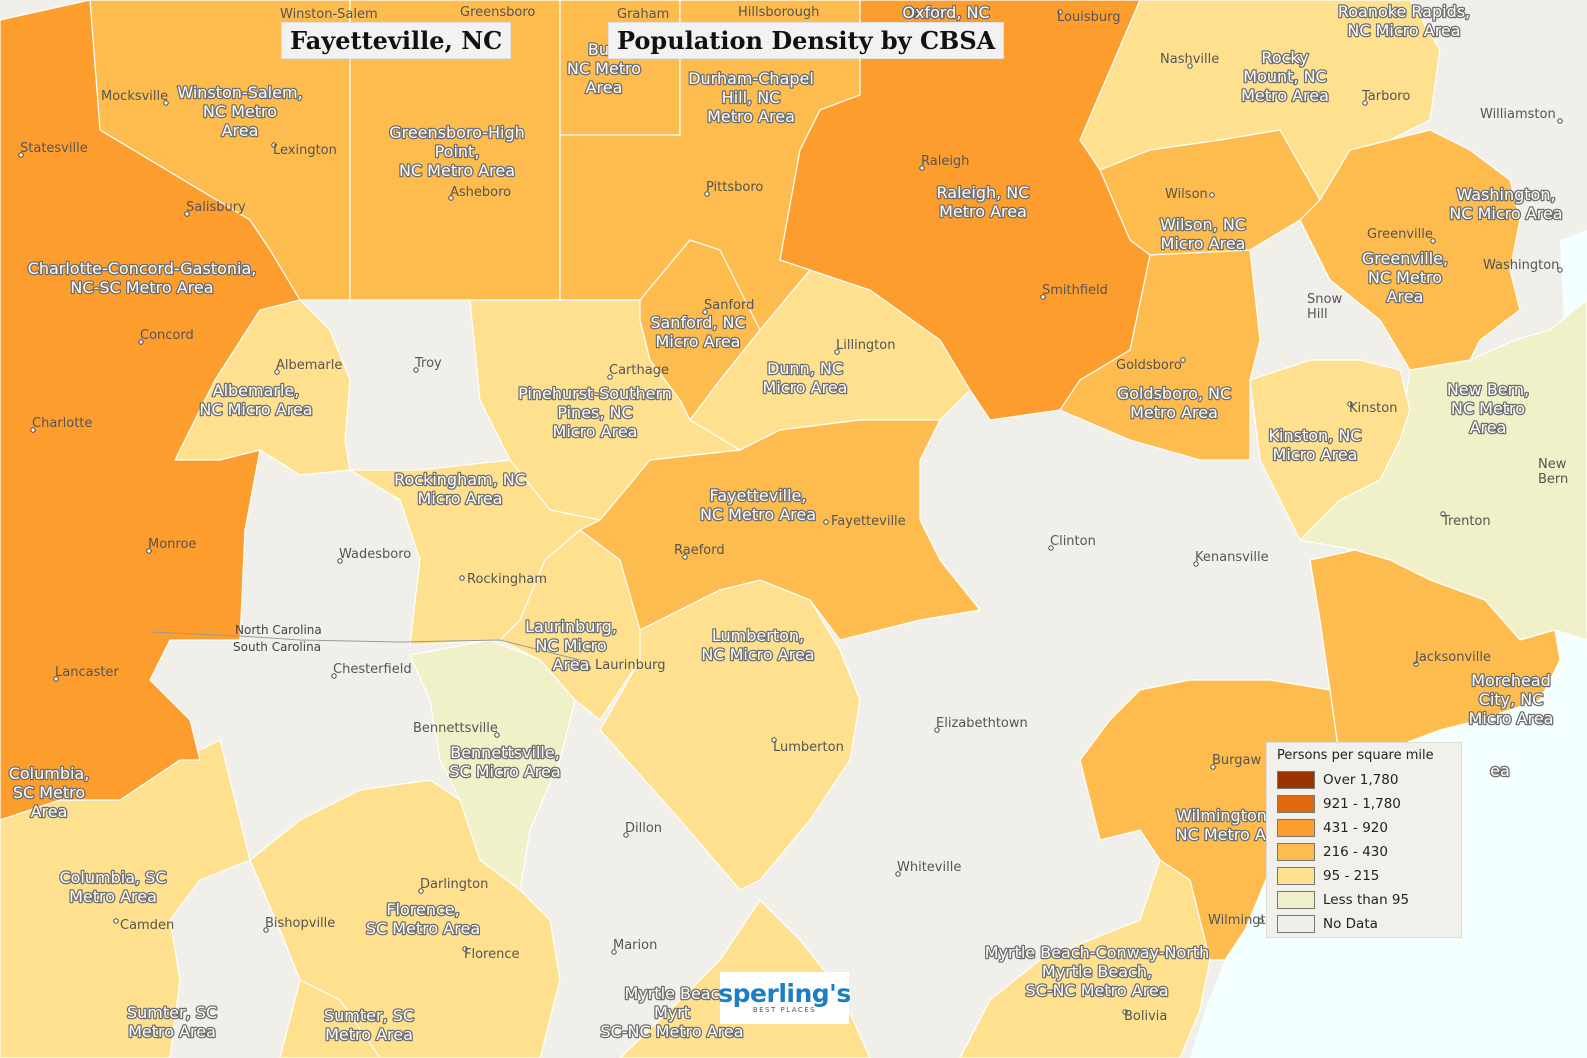 This screenshot has width=1587, height=1058. I want to click on city-label-lexington: Lexington, so click(305, 150).